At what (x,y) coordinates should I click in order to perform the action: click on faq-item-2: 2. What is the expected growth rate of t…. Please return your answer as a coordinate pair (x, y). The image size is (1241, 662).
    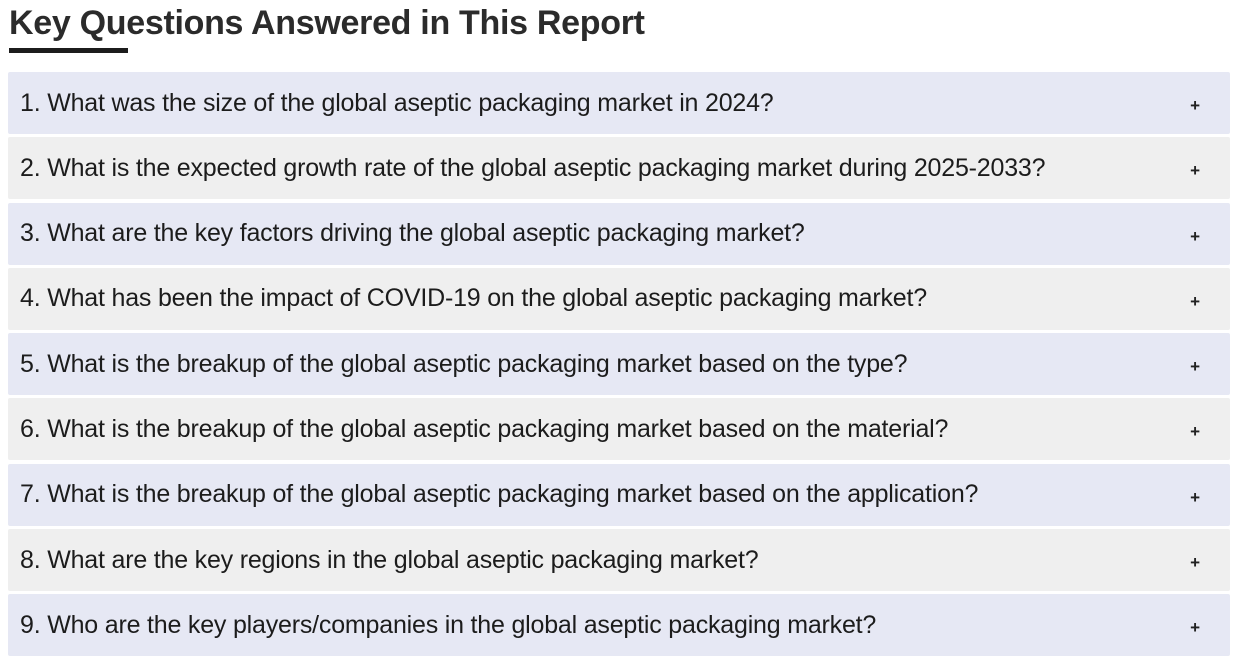
    Looking at the image, I should click on (619, 168).